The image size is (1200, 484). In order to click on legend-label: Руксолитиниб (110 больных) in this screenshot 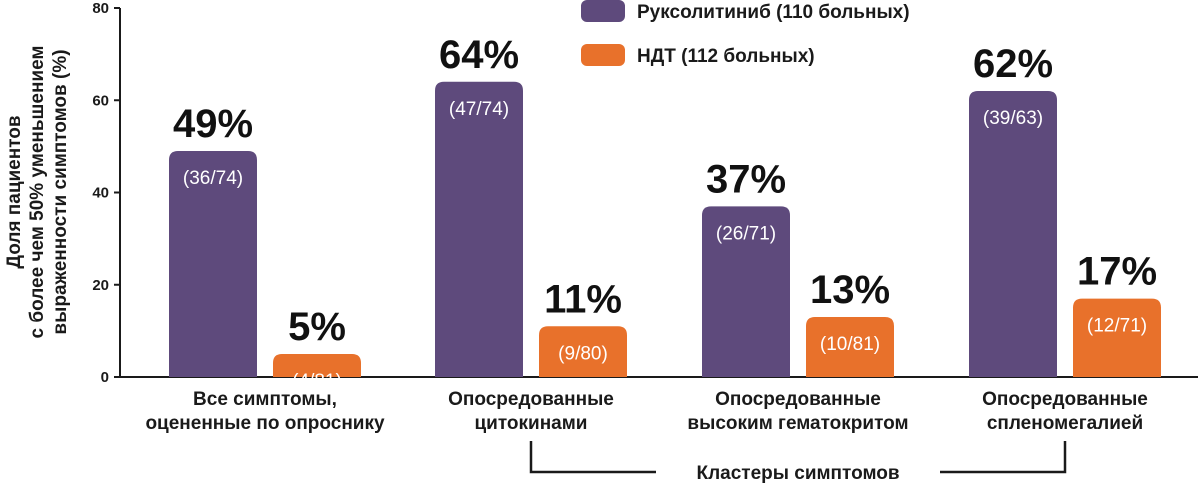, I will do `click(773, 12)`.